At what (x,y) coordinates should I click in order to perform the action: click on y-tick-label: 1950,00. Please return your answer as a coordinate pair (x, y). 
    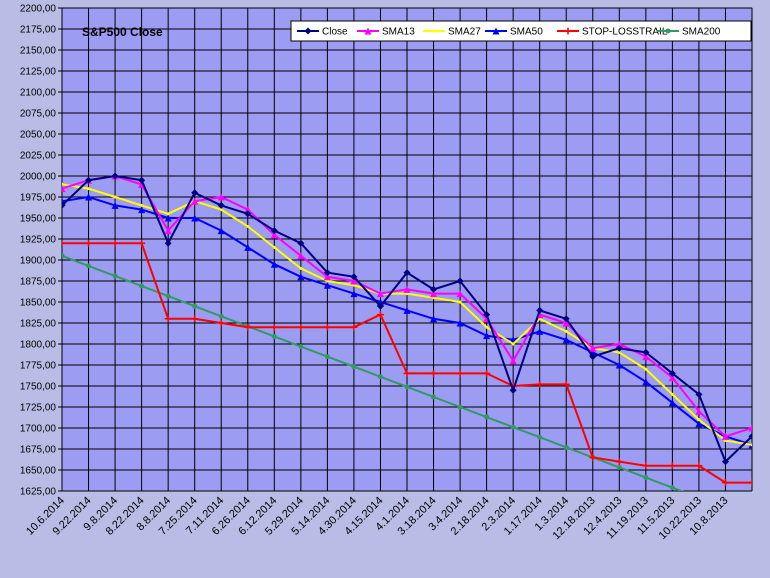
    Looking at the image, I should click on (38, 219).